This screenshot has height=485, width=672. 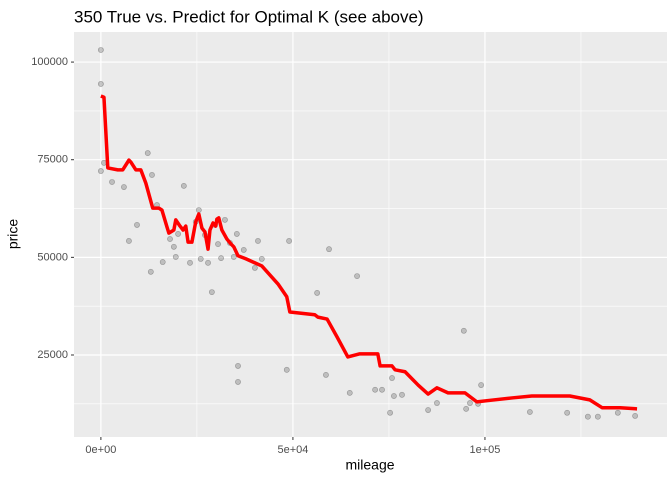 I want to click on x-tick-label: 1e+05, so click(x=484, y=450).